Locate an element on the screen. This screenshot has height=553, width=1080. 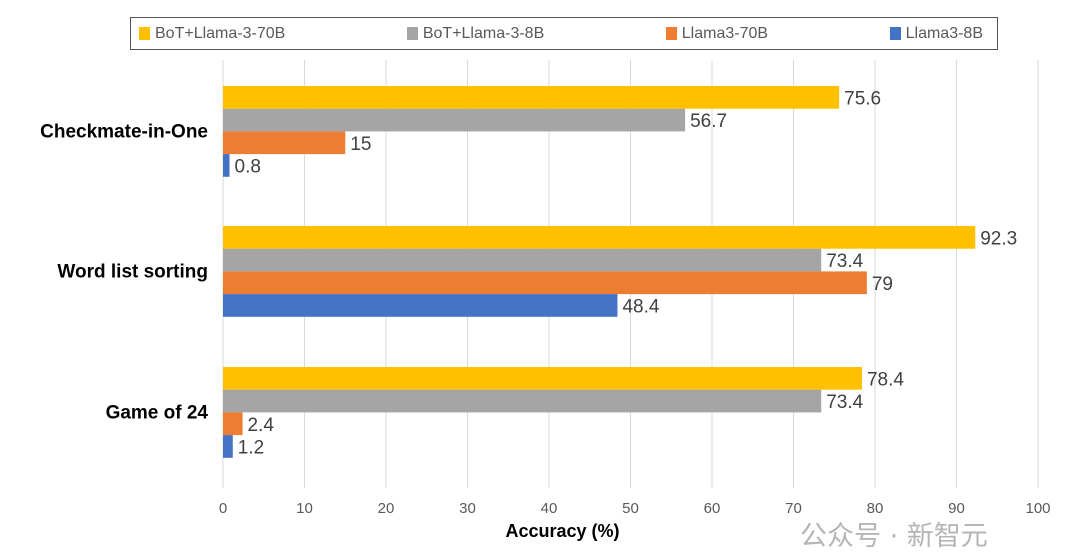
x-tick-label: 40 is located at coordinates (549, 508).